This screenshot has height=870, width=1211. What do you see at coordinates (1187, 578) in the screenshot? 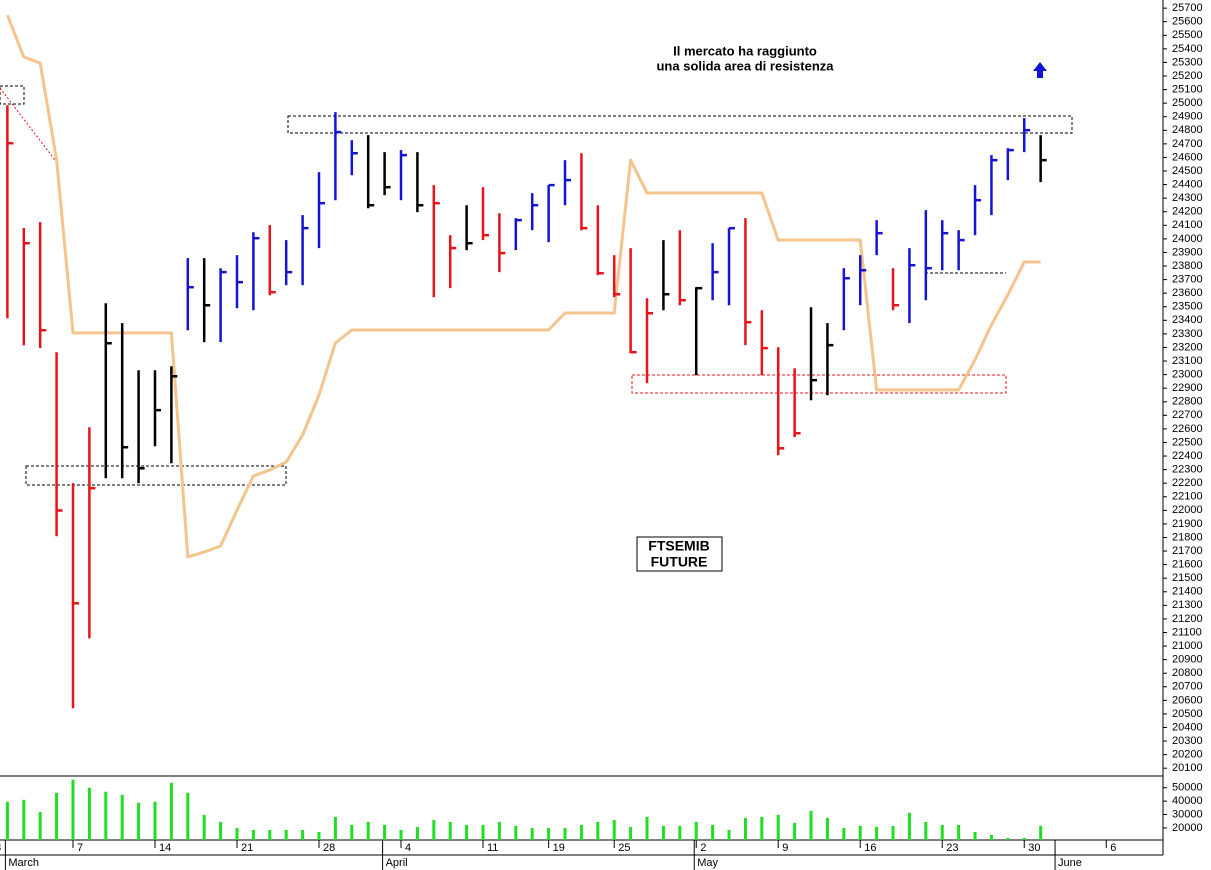
I see `y-tick-label: 21500` at bounding box center [1187, 578].